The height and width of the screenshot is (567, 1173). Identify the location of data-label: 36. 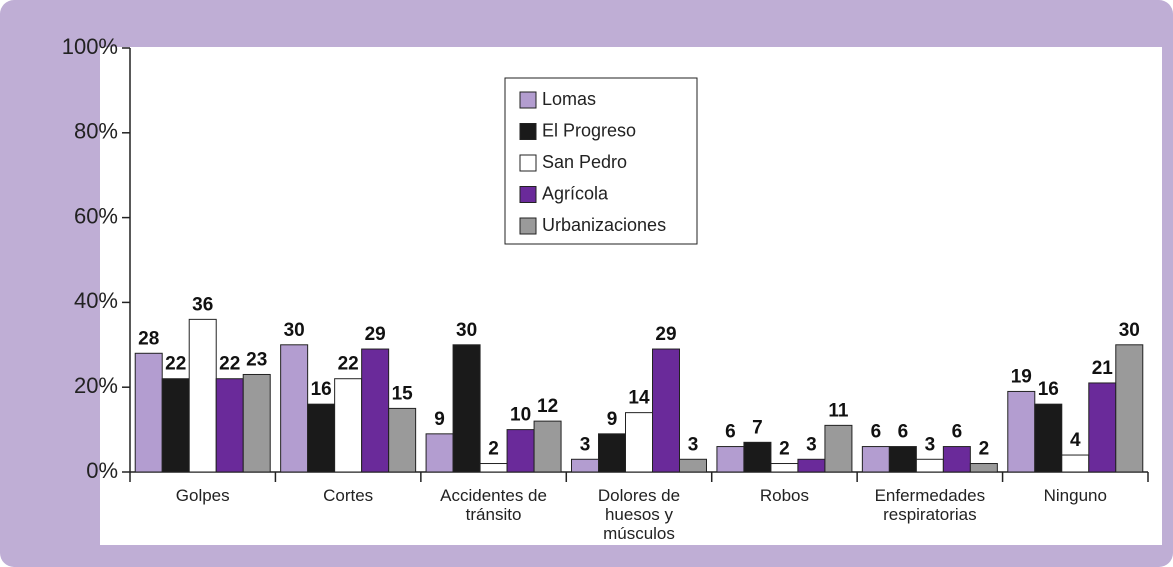
(202, 304).